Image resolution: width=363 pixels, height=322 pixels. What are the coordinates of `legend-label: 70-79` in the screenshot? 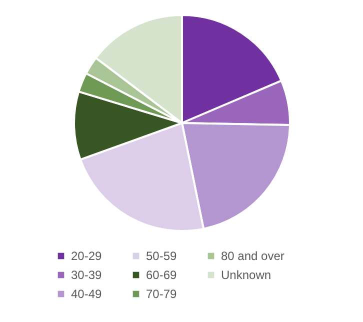 It's located at (162, 294).